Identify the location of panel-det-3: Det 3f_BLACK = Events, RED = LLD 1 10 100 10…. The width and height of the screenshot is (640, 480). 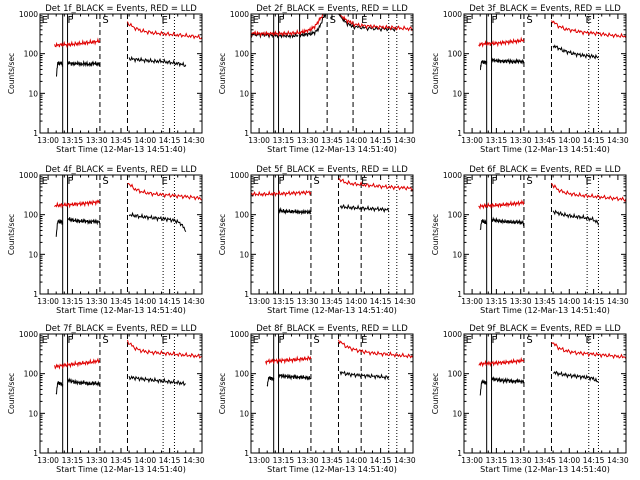
(530, 79).